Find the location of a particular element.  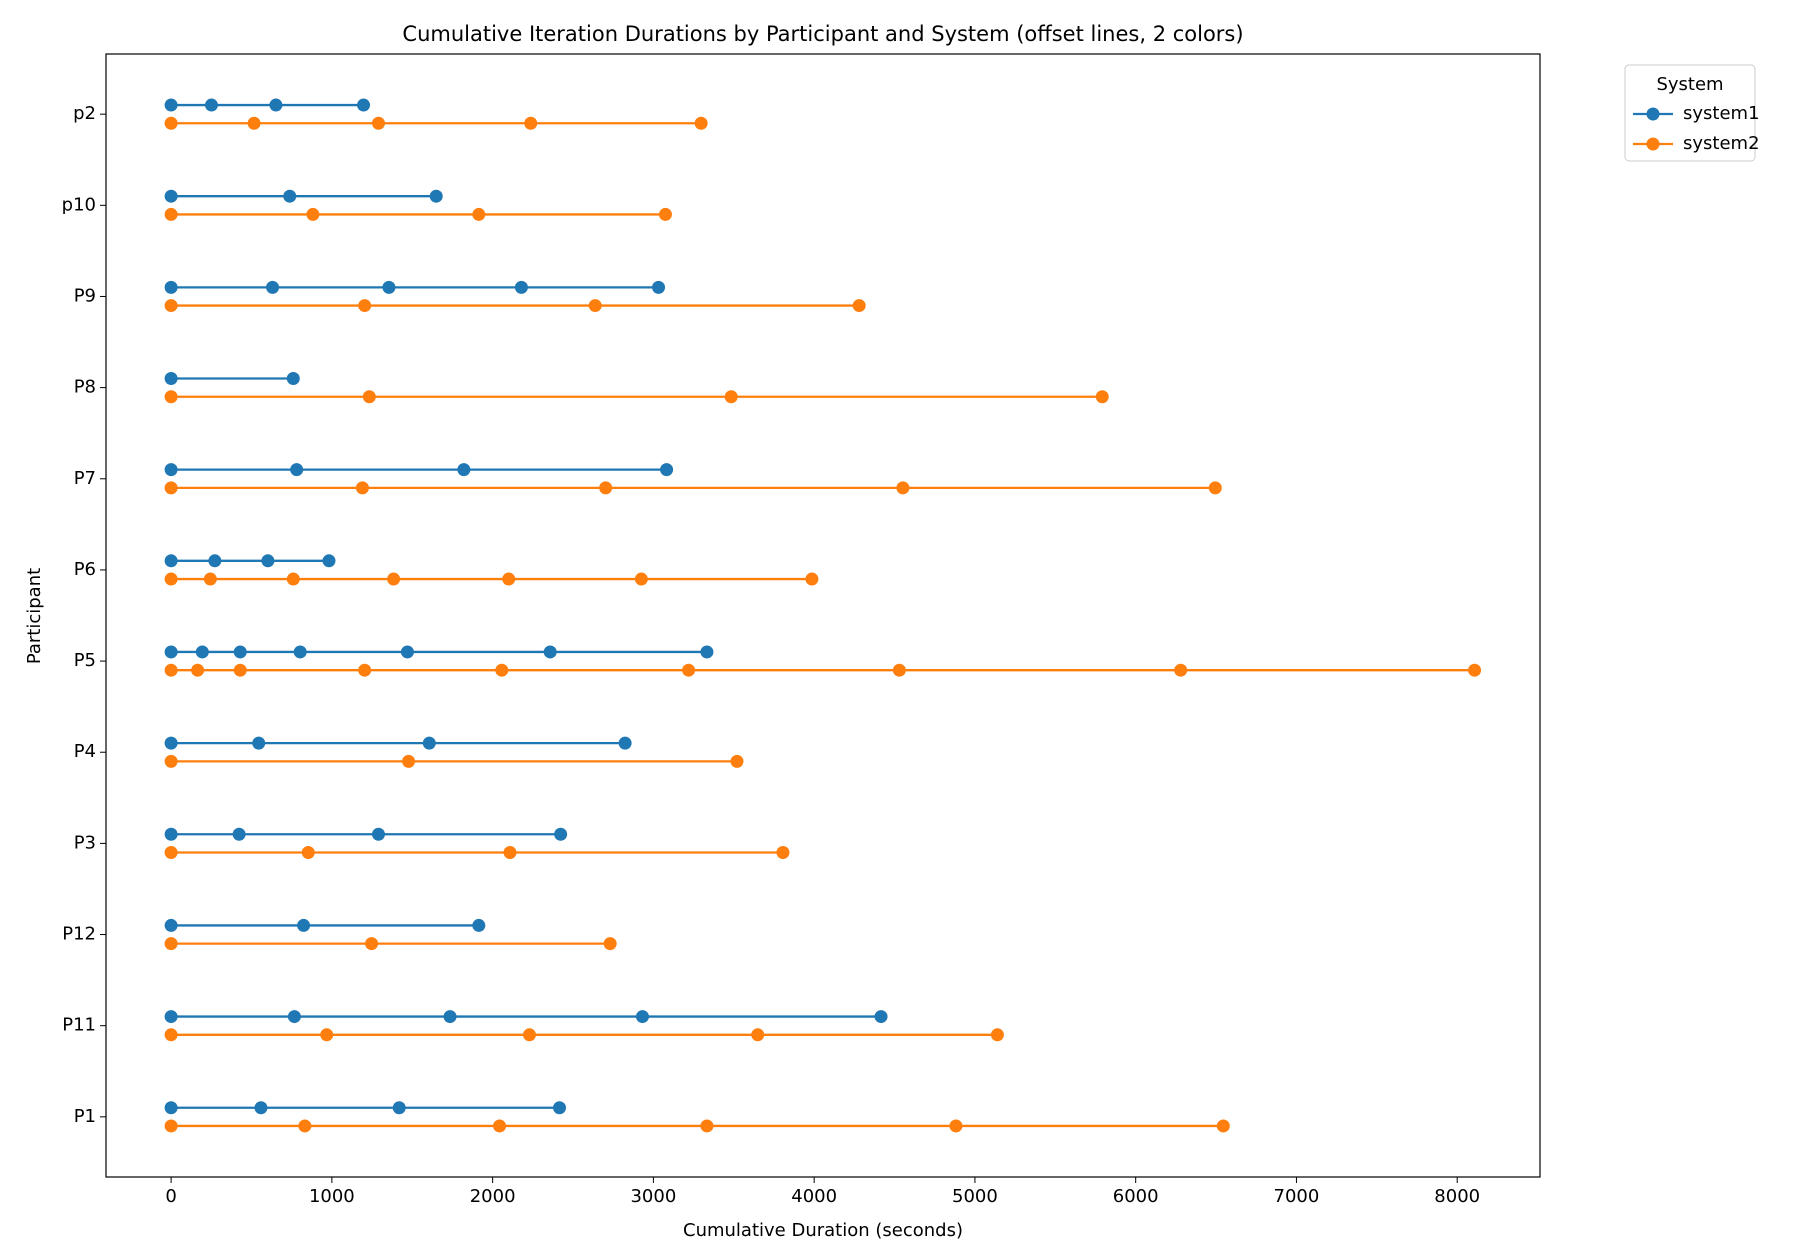

legend-label: system1 is located at coordinates (1721, 113).